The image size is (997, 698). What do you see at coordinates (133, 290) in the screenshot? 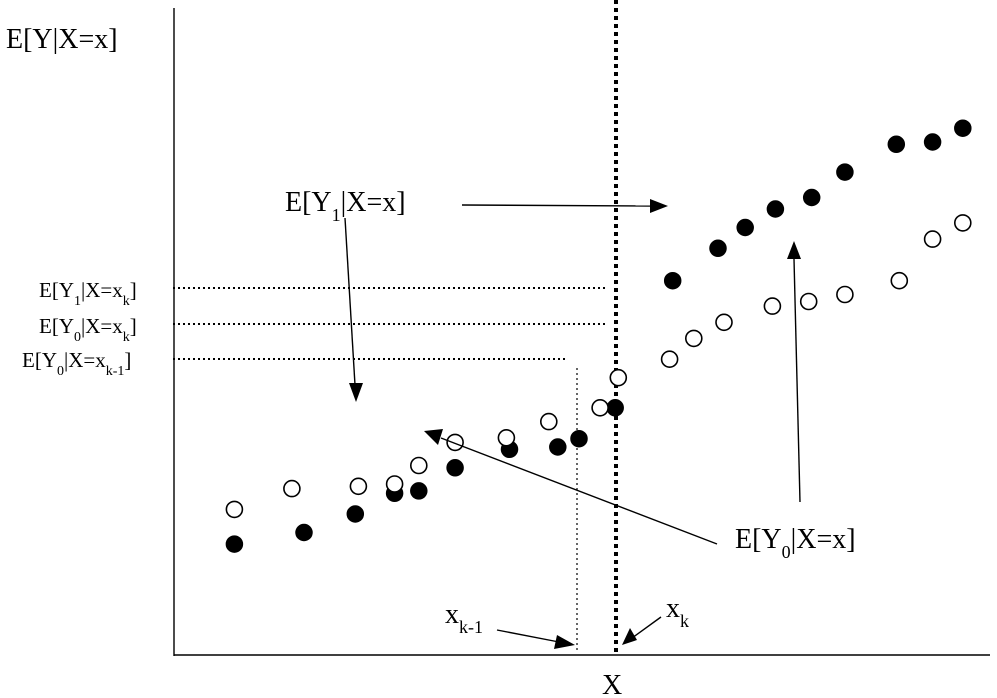
I see `y1-at-xk-tail: ]` at bounding box center [133, 290].